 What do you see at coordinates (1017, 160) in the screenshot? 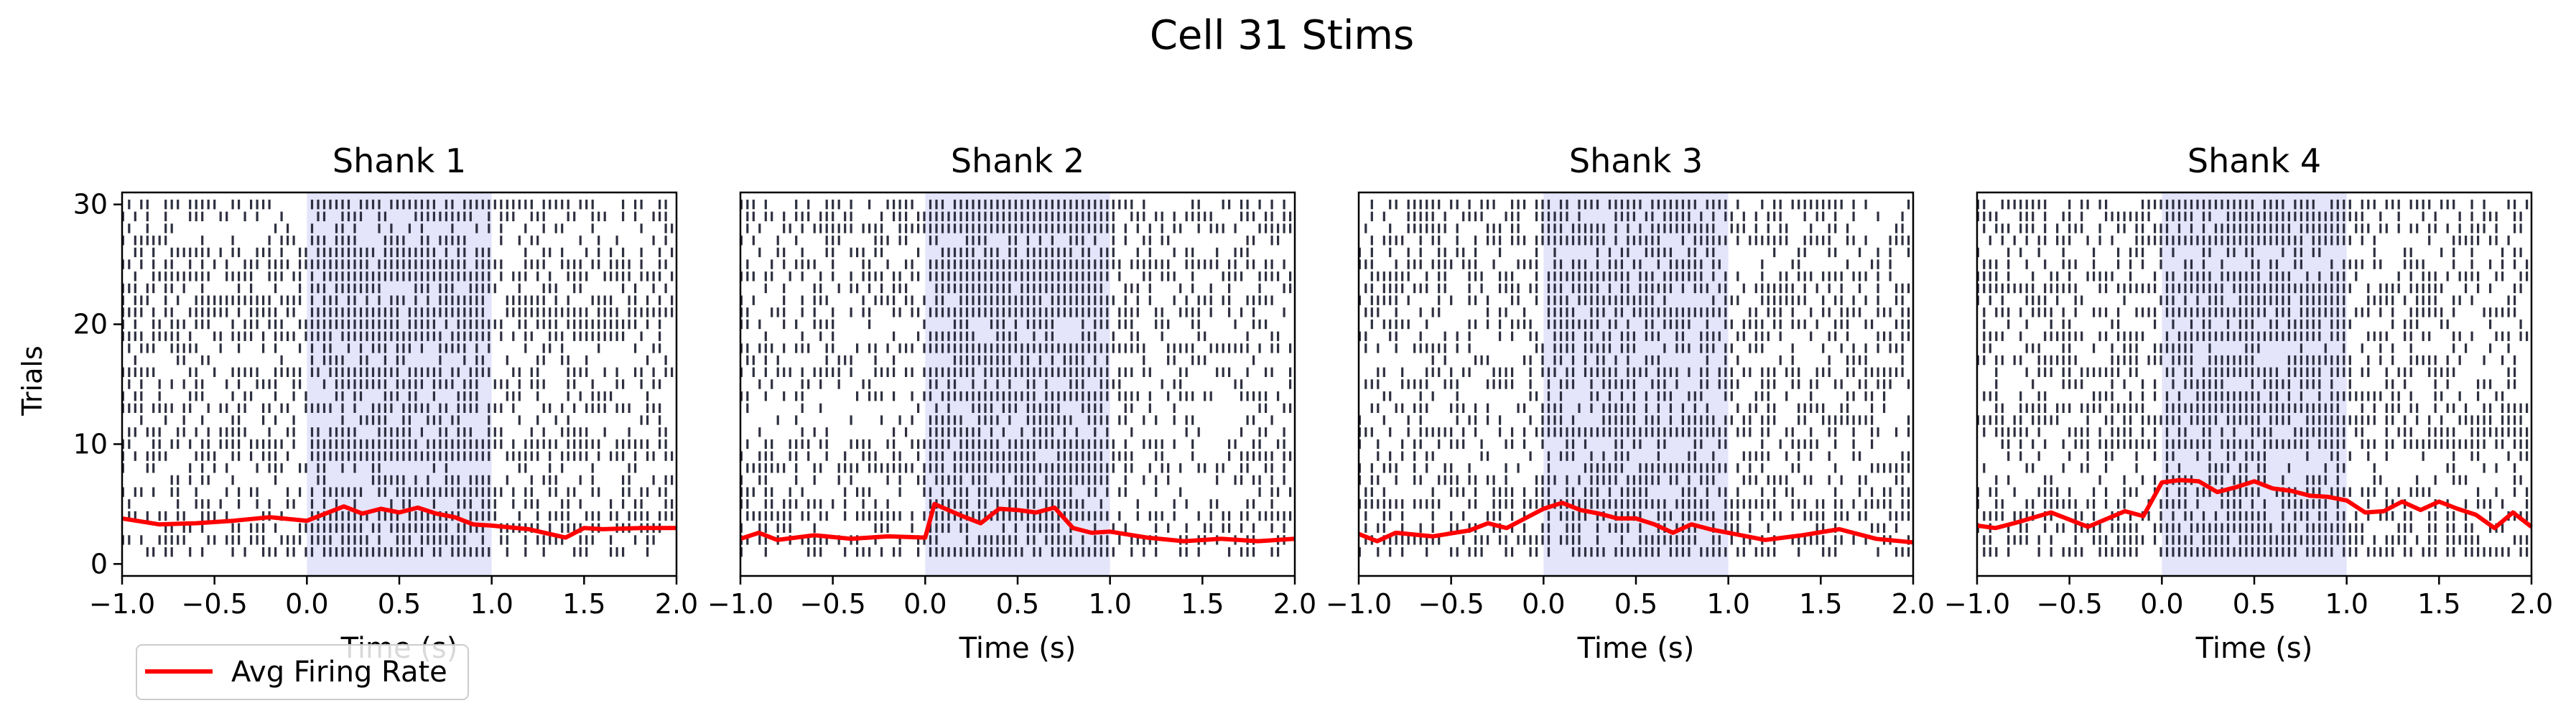
I see `panel-title: Shank 2` at bounding box center [1017, 160].